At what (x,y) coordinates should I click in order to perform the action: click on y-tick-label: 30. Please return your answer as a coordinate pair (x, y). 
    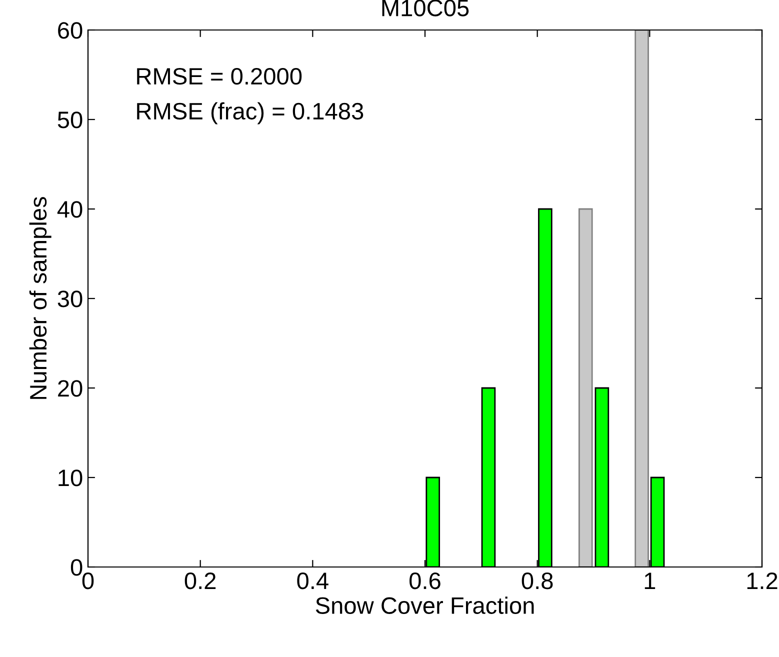
    Looking at the image, I should click on (70, 299).